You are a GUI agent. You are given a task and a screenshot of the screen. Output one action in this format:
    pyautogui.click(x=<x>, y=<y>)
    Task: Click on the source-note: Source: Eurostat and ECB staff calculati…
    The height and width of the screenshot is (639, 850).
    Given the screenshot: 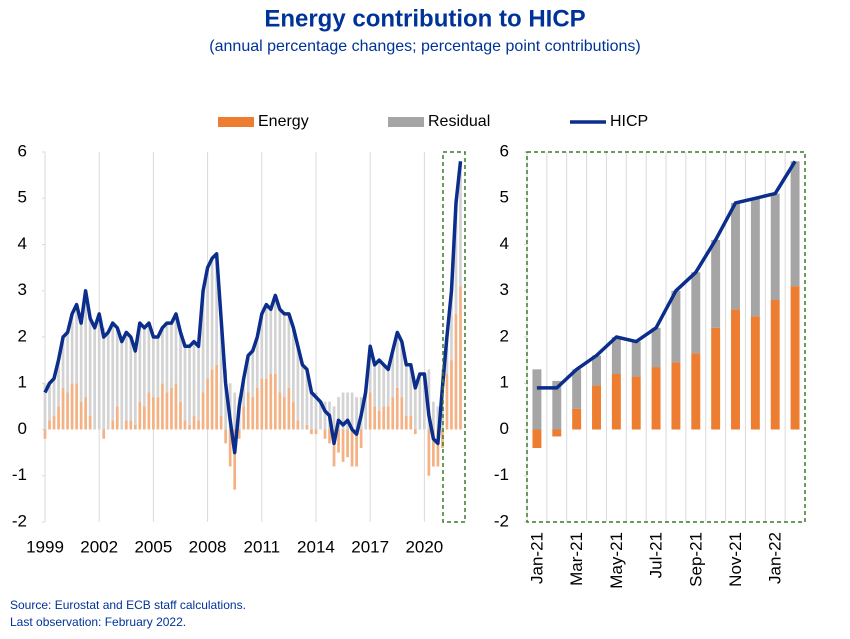 What is the action you would take?
    pyautogui.click(x=128, y=605)
    